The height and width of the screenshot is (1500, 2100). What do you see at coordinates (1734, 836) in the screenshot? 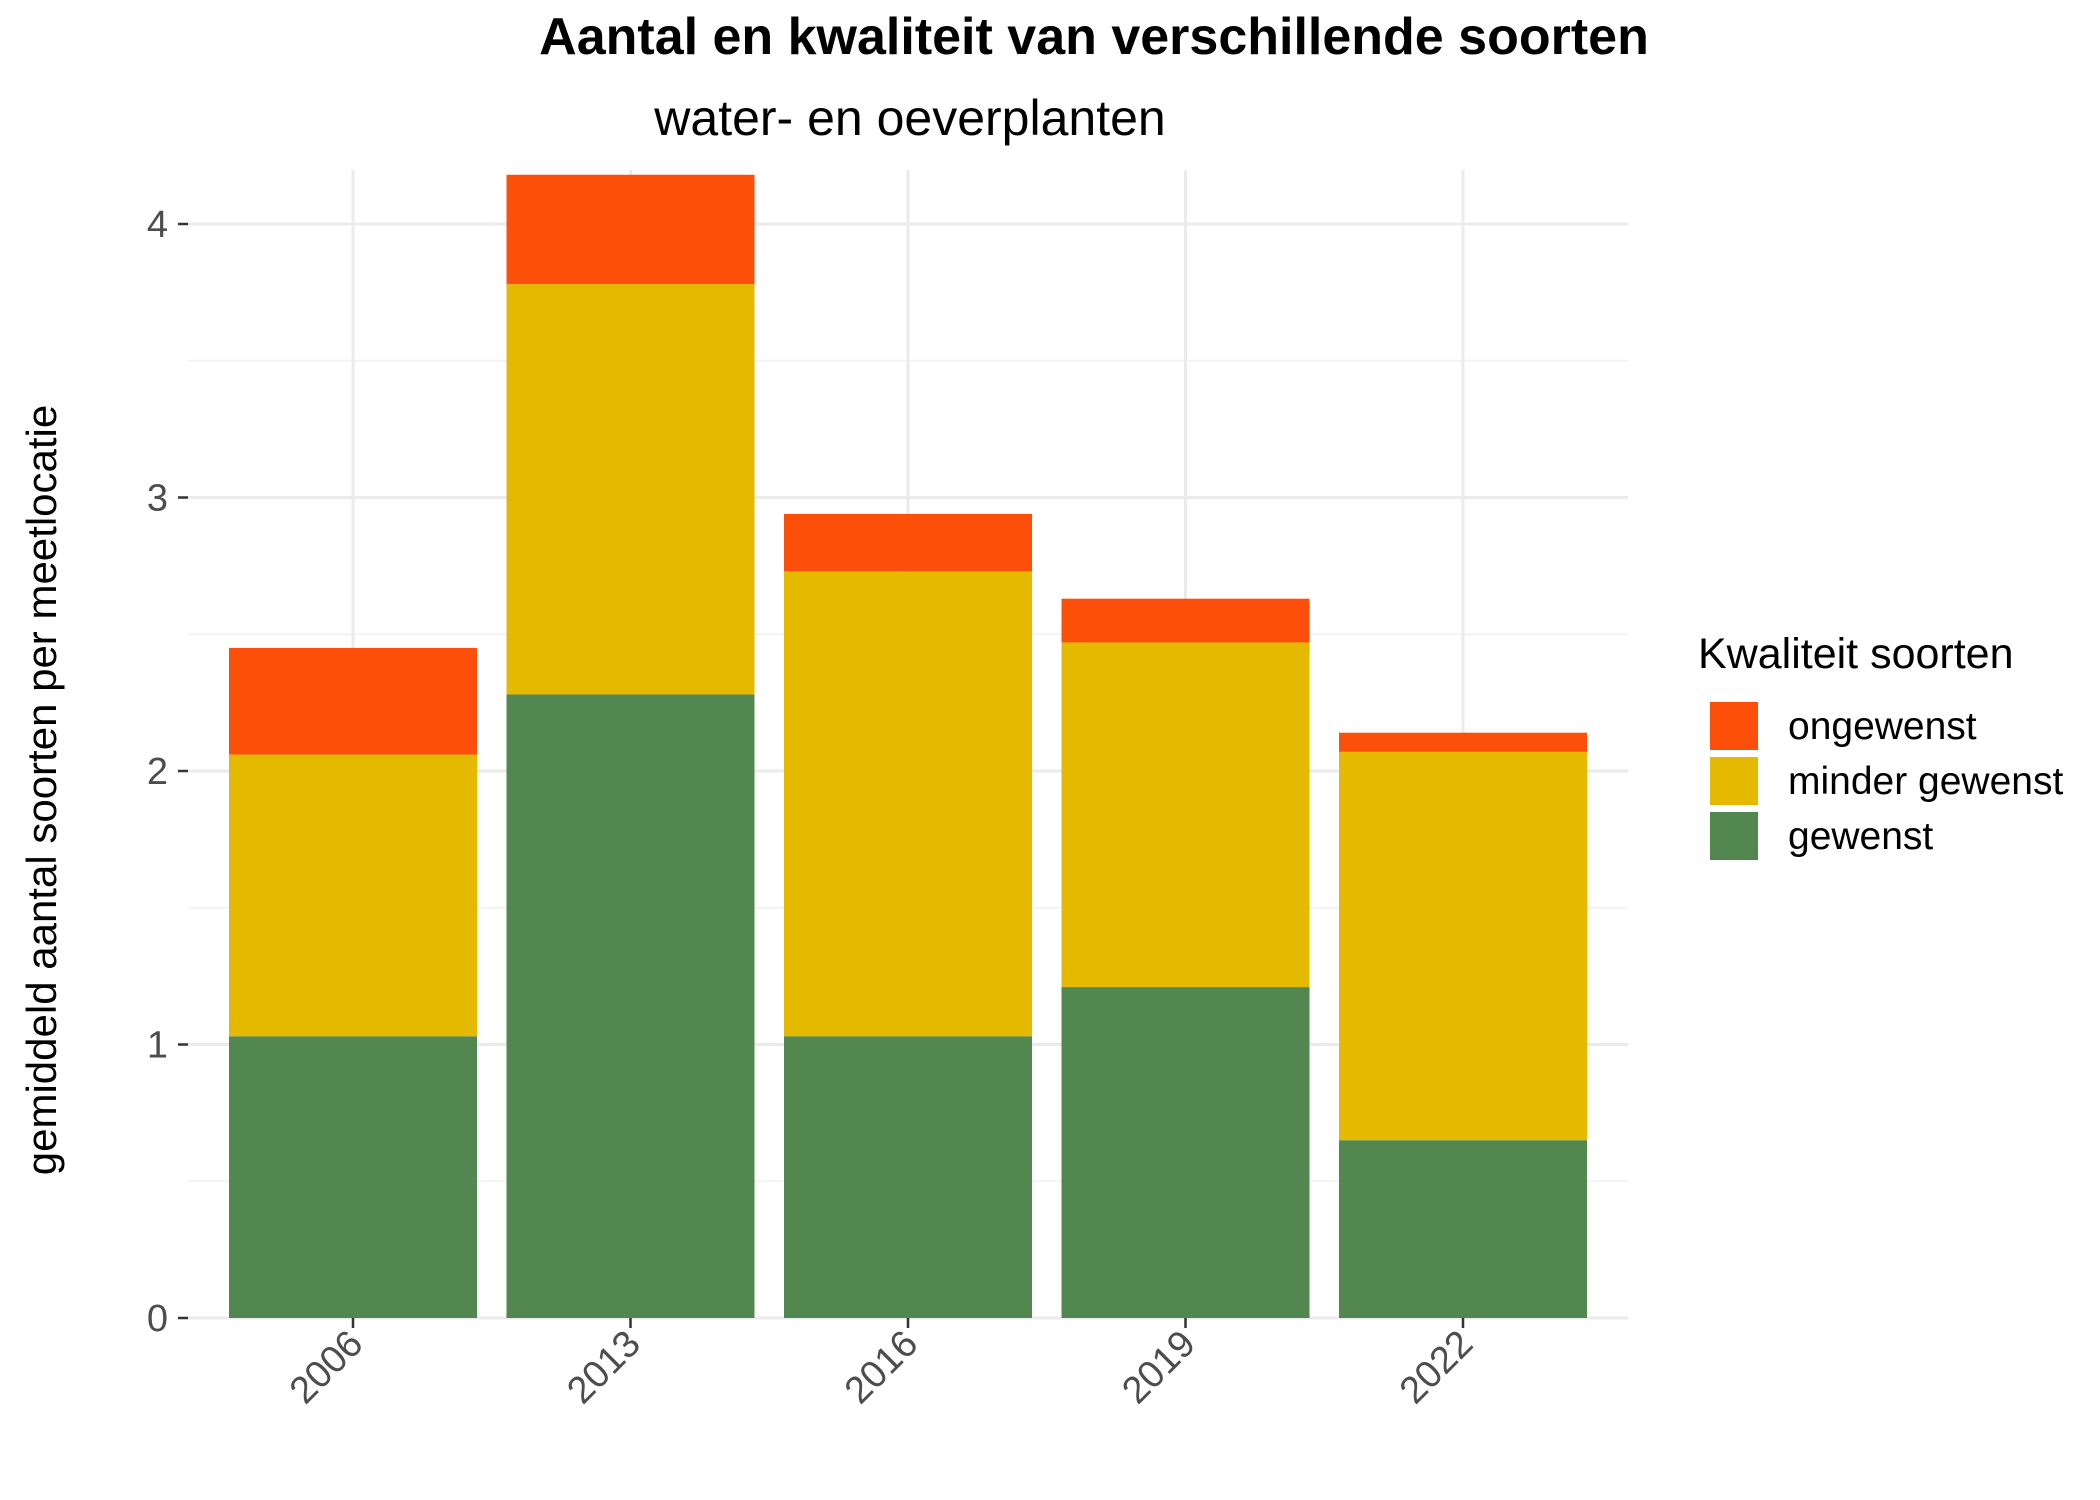
I see `legend-key-gewenst` at bounding box center [1734, 836].